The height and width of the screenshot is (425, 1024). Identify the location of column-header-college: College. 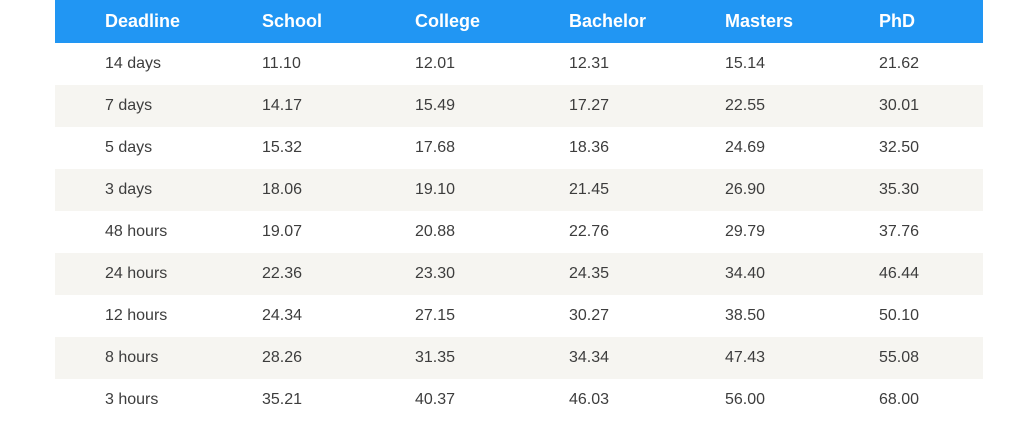
(448, 21).